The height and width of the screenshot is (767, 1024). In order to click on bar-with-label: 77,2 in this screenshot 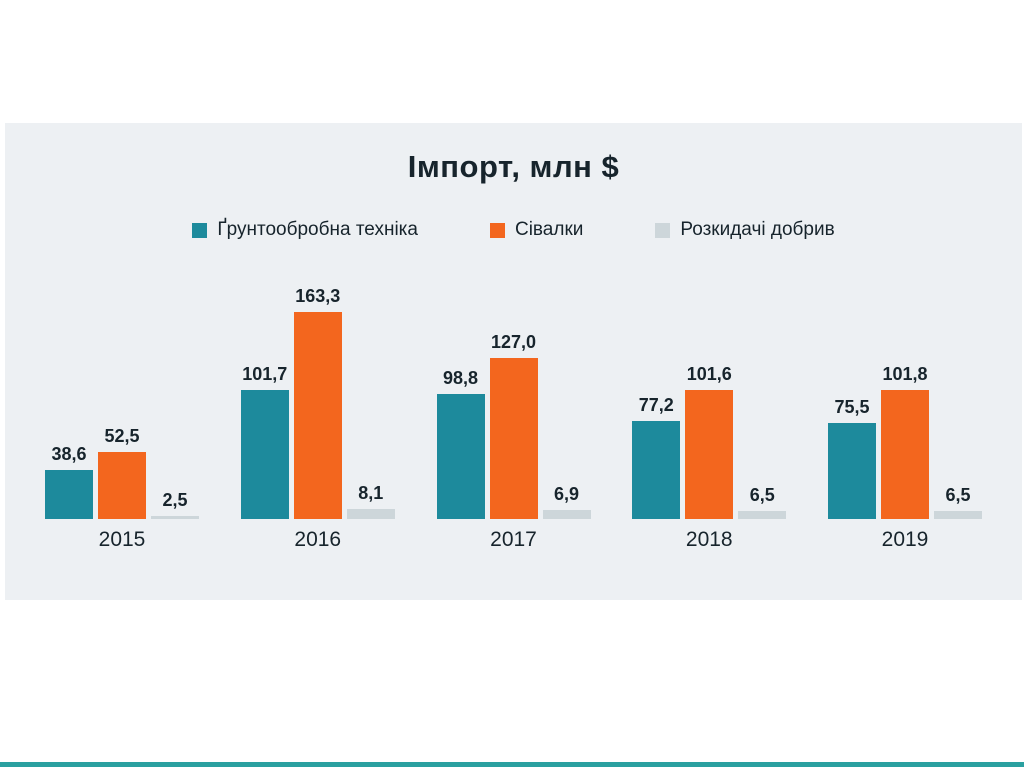, I will do `click(656, 457)`.